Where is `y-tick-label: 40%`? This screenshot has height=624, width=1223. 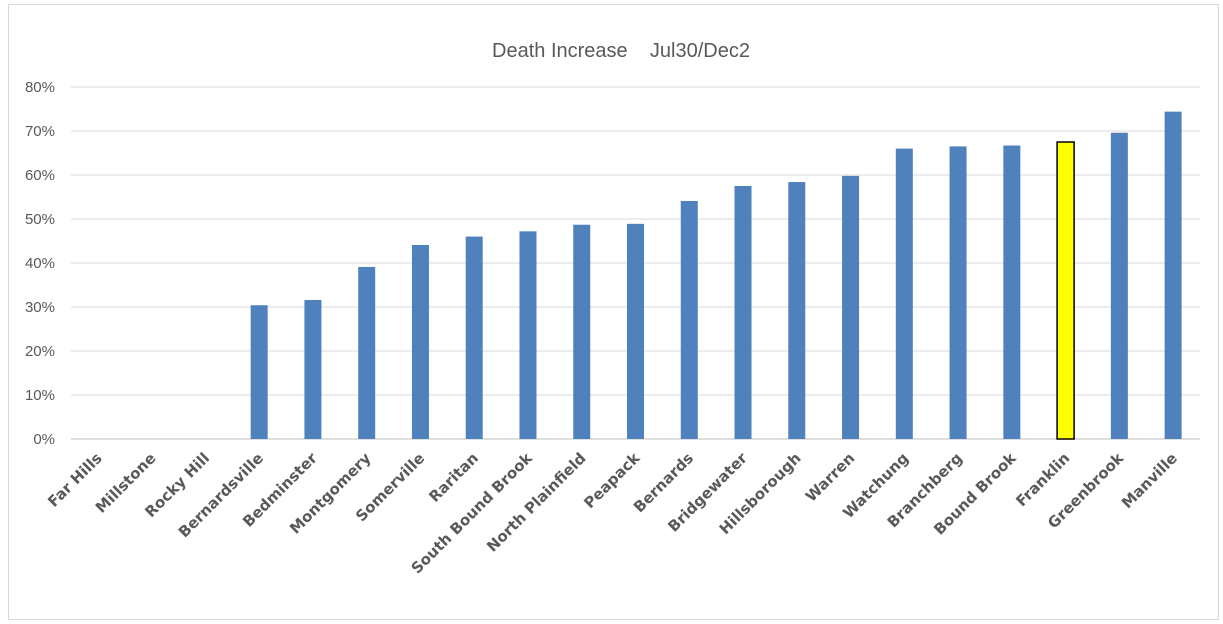 y-tick-label: 40% is located at coordinates (40, 263).